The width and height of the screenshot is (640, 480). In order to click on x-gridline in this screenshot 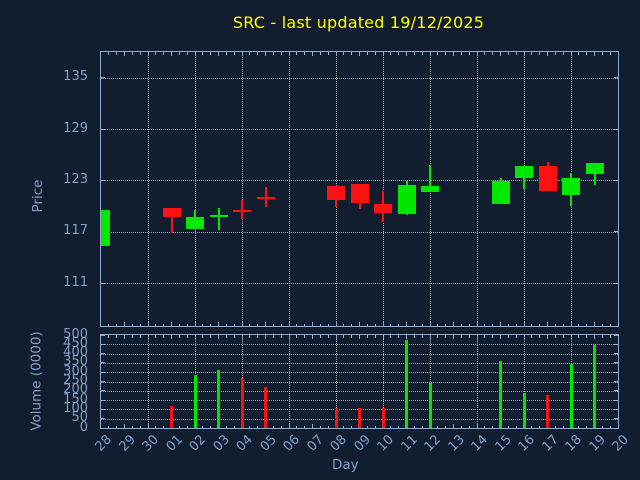, I will do `click(242, 189)`.